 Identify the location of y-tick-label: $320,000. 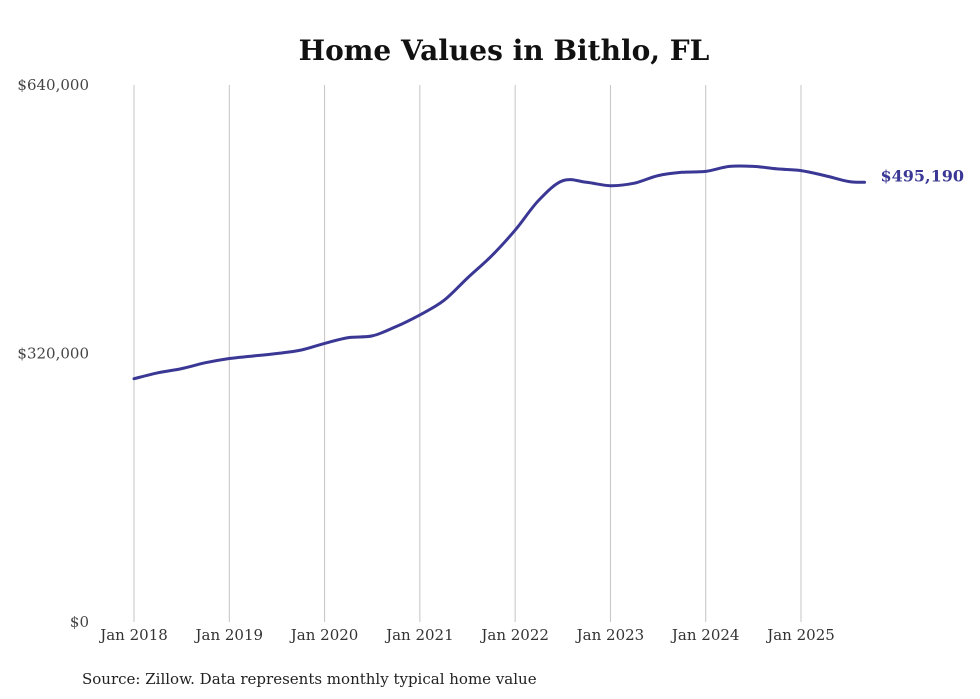
(53, 354).